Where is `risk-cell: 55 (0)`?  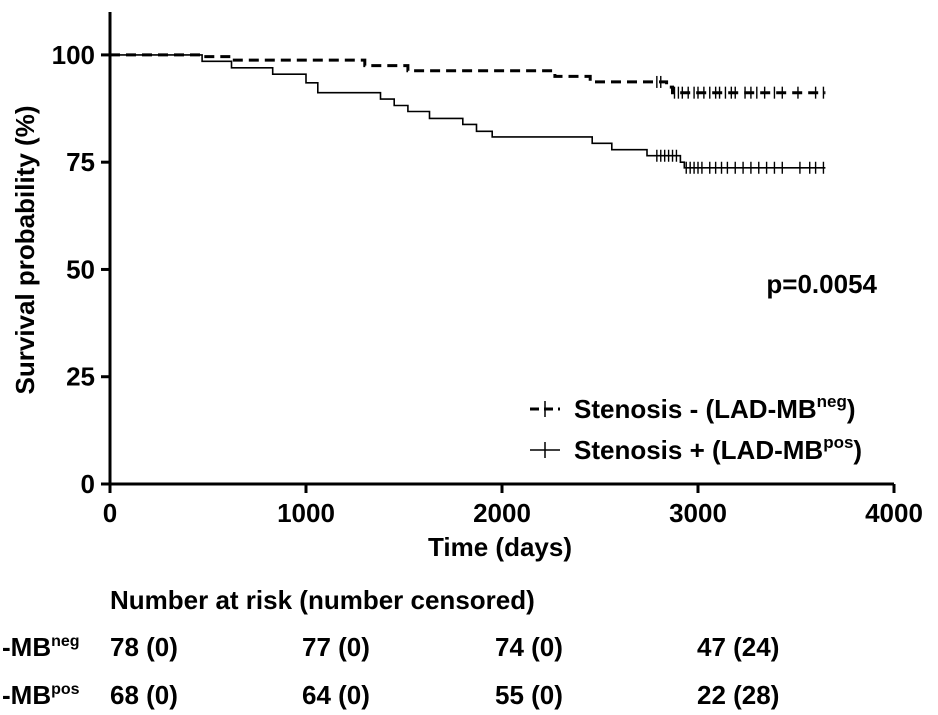 risk-cell: 55 (0) is located at coordinates (529, 695).